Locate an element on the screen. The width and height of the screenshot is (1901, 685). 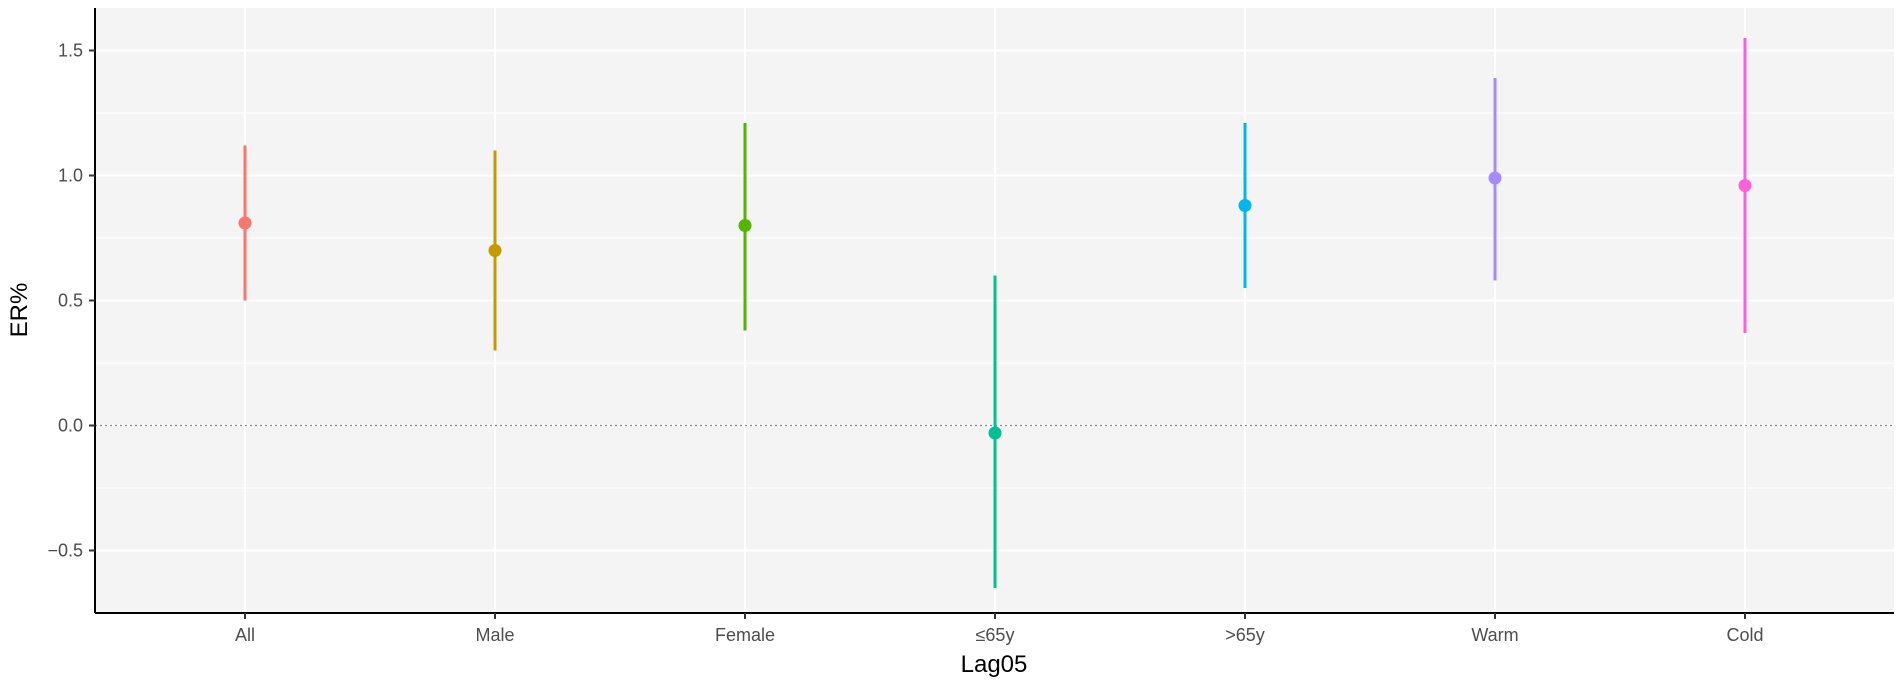
y-tick-label: 0.0 is located at coordinates (70, 426).